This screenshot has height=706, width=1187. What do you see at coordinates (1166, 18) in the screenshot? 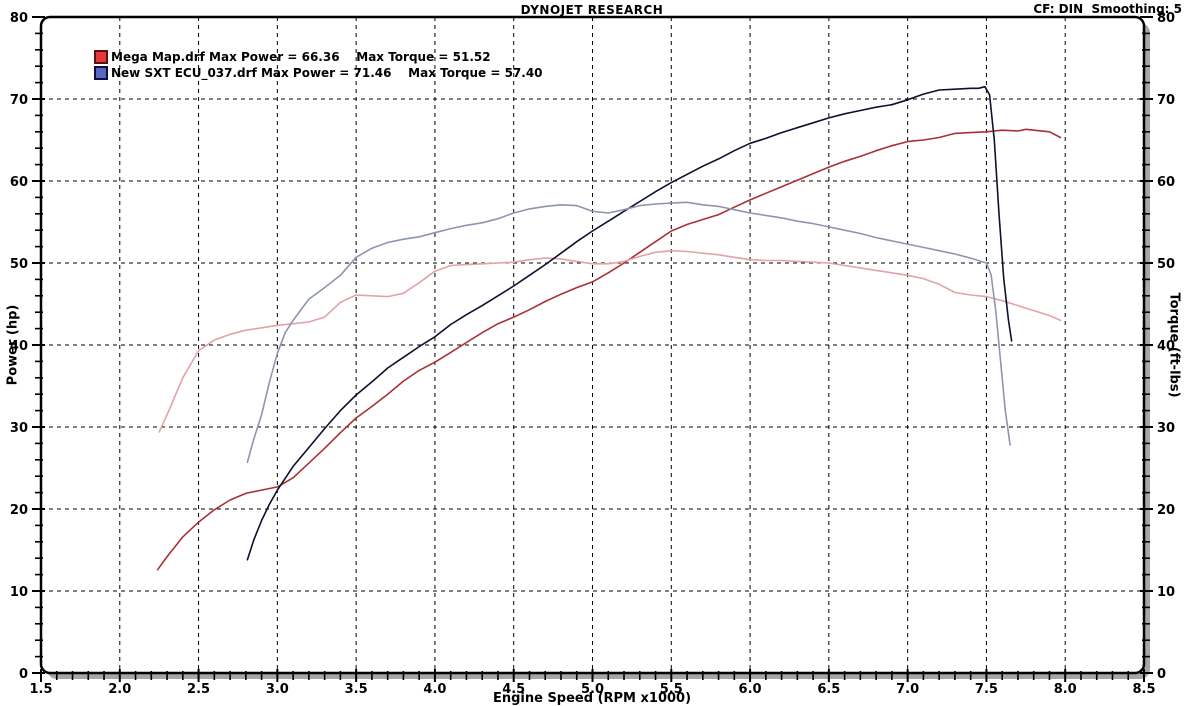
I see `y-right-tick-label: 80` at bounding box center [1166, 18].